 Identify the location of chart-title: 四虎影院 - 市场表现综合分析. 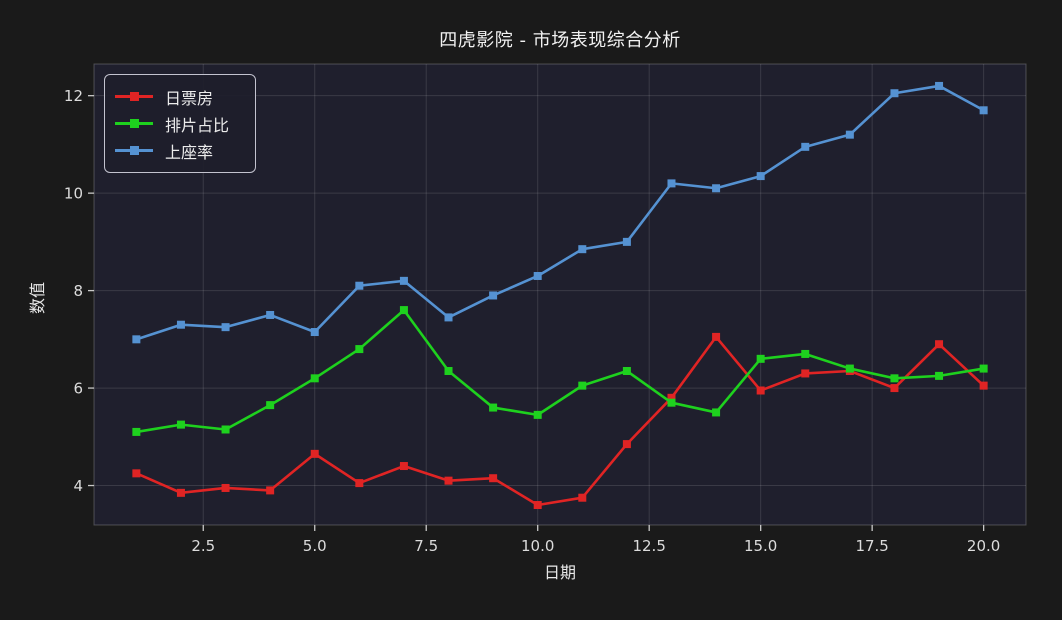
(560, 40).